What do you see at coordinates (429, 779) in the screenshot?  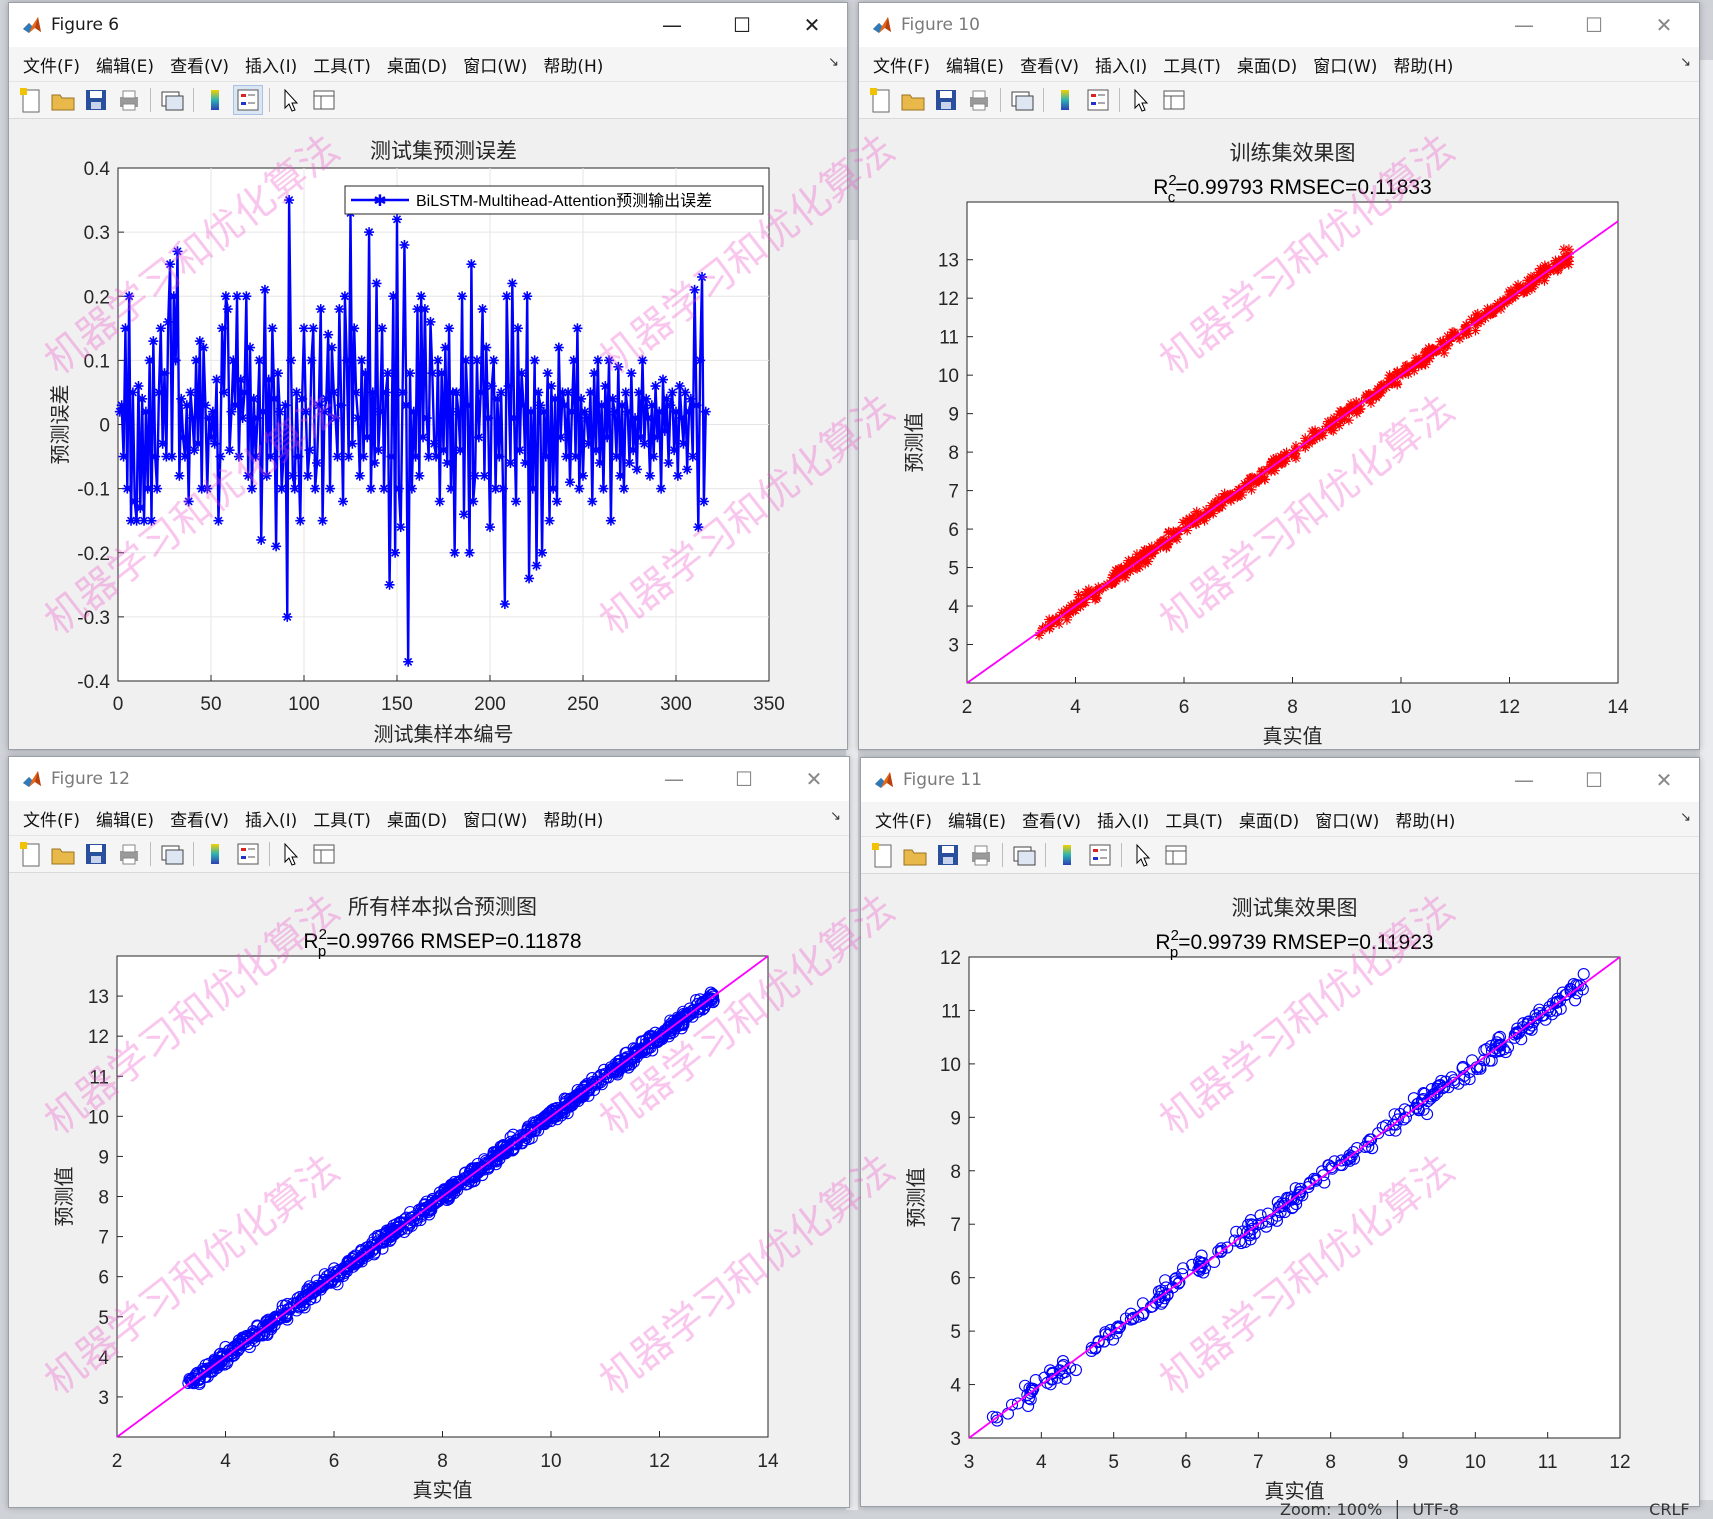 I see `title-bar: Figure 12 — ☐ ✕` at bounding box center [429, 779].